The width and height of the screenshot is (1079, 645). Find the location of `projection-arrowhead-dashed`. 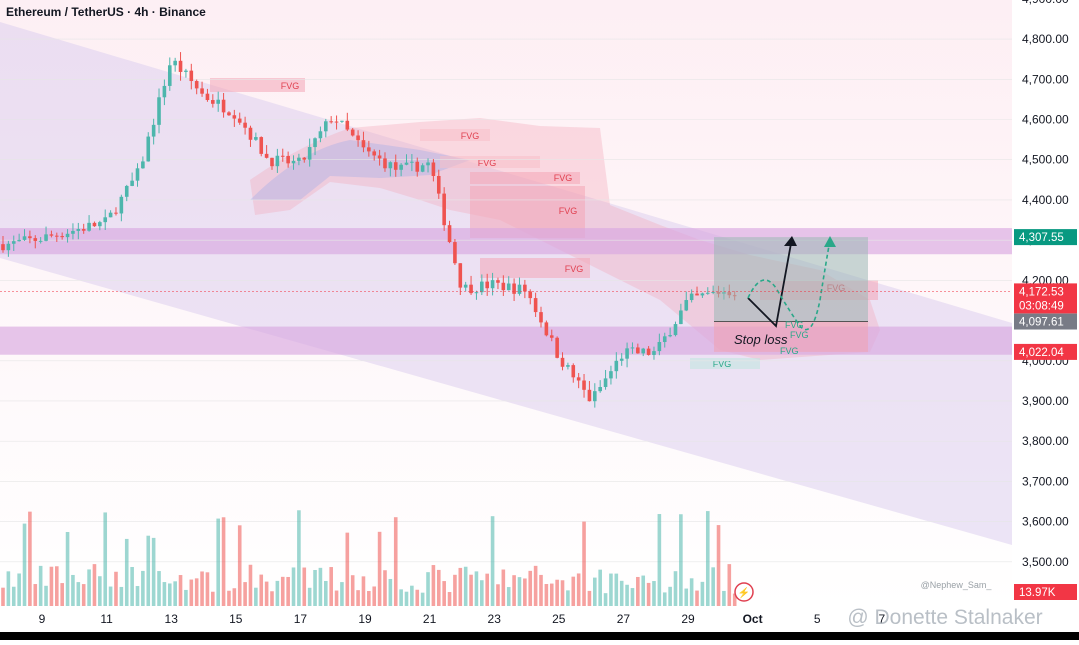

projection-arrowhead-dashed is located at coordinates (830, 241).